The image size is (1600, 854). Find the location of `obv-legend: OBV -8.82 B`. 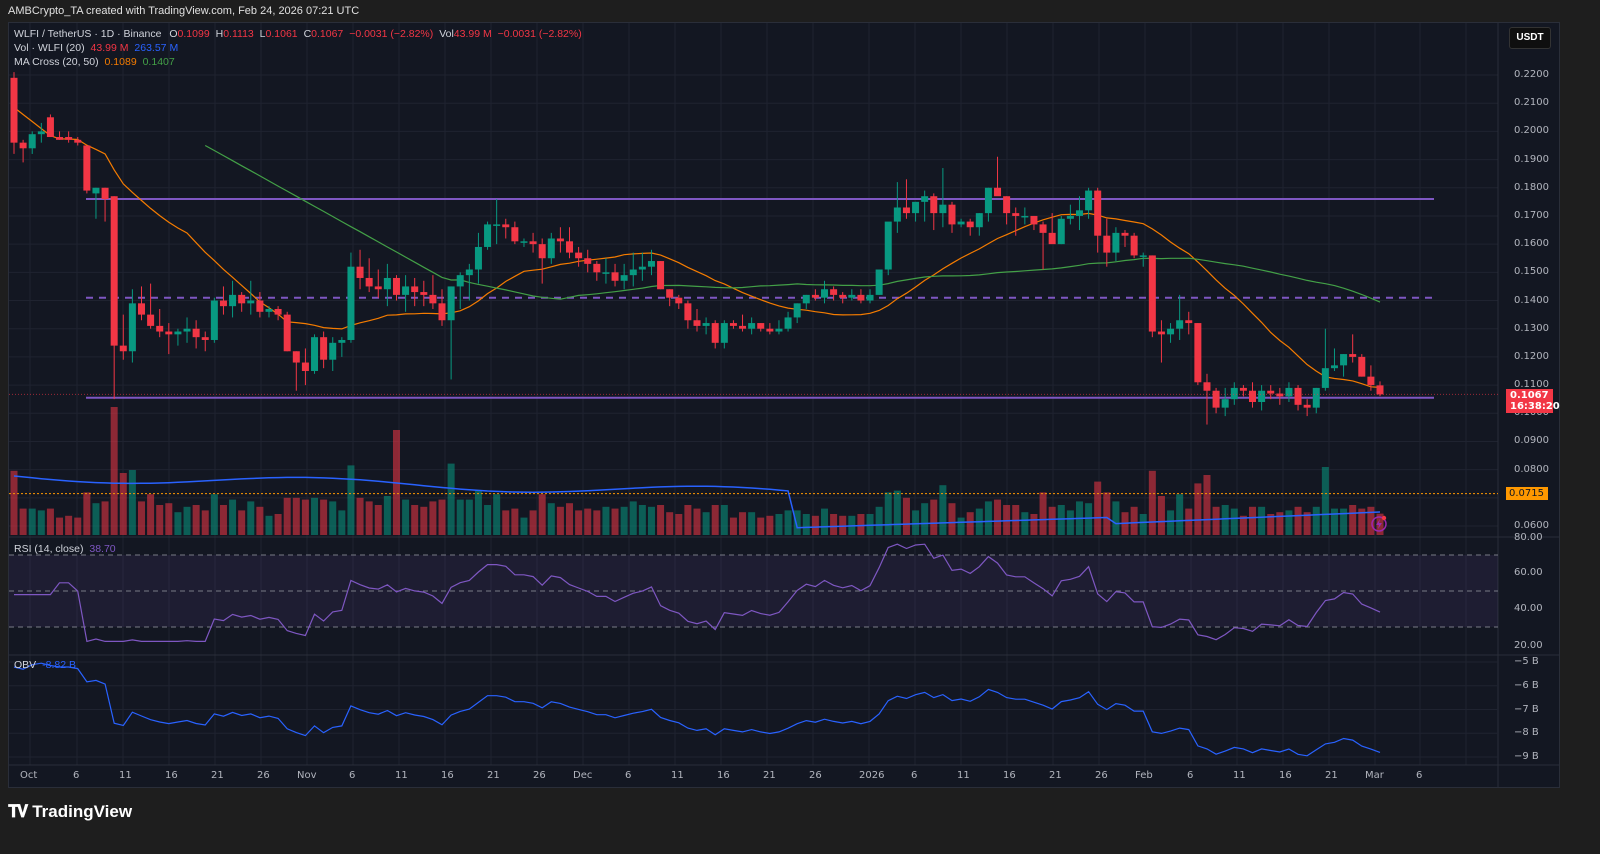

obv-legend: OBV -8.82 B is located at coordinates (45, 665).